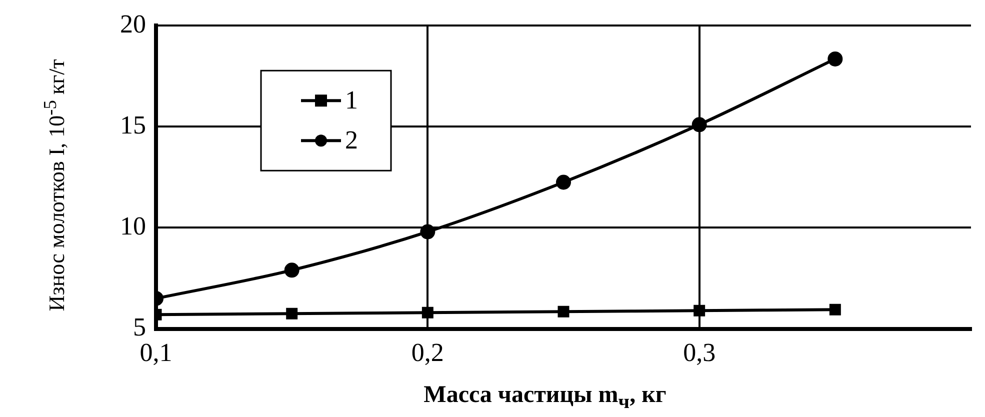  What do you see at coordinates (133, 23) in the screenshot?
I see `y-tick-label: 20` at bounding box center [133, 23].